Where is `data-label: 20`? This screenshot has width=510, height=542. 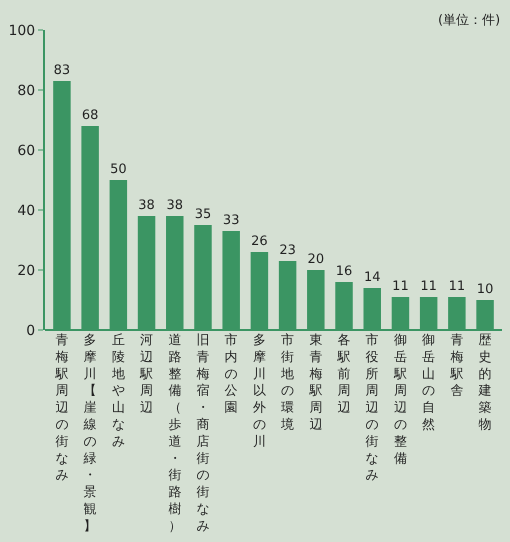
data-label: 20 is located at coordinates (316, 259).